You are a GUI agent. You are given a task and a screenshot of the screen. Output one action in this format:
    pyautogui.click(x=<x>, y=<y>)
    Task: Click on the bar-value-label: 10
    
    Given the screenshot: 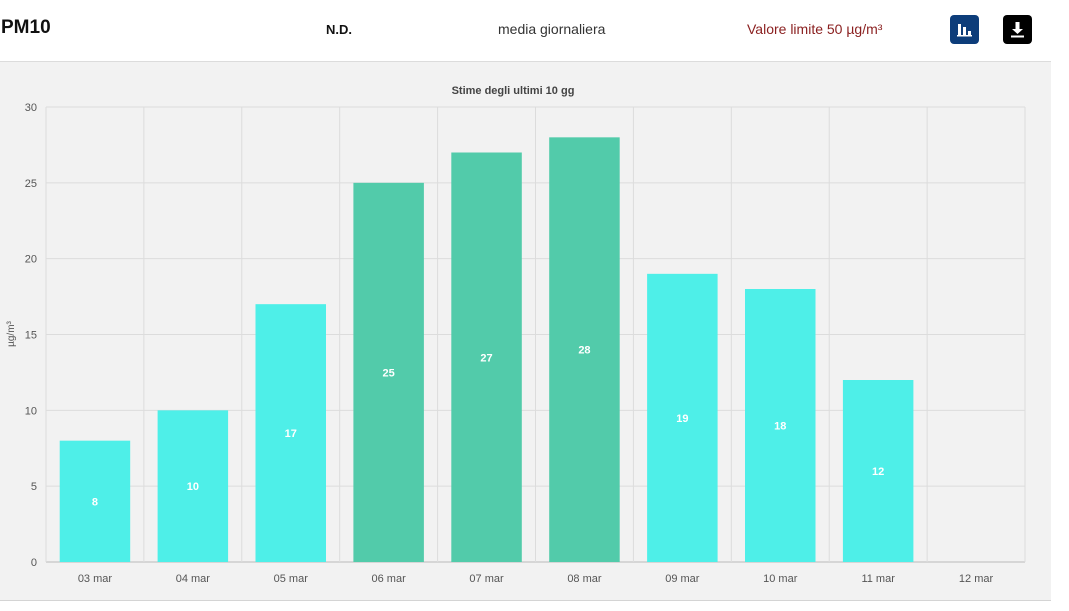 What is the action you would take?
    pyautogui.click(x=193, y=487)
    